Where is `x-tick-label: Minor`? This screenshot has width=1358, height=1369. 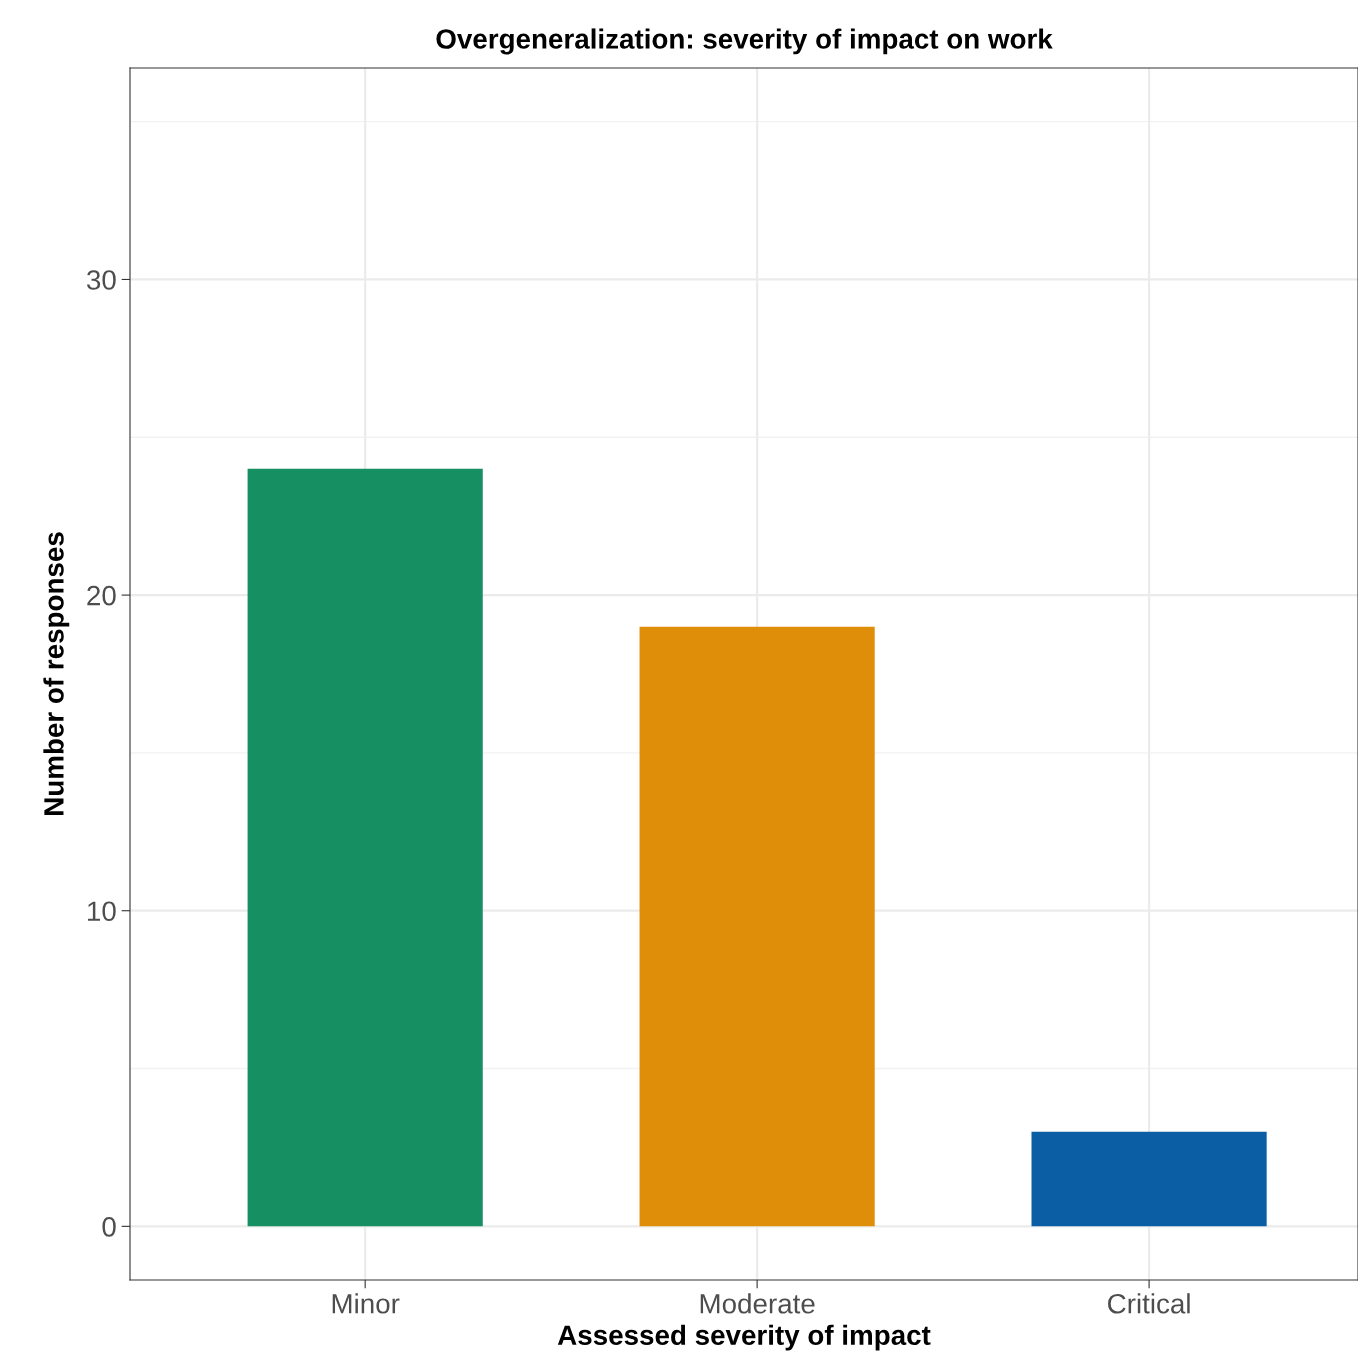
x-tick-label: Minor is located at coordinates (366, 1303).